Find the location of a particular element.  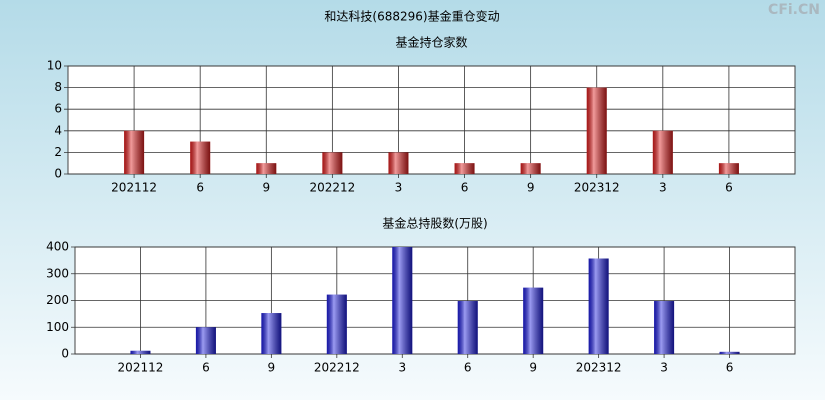

page-title: 和达科技(688296)基金重仓变动 is located at coordinates (411, 16).